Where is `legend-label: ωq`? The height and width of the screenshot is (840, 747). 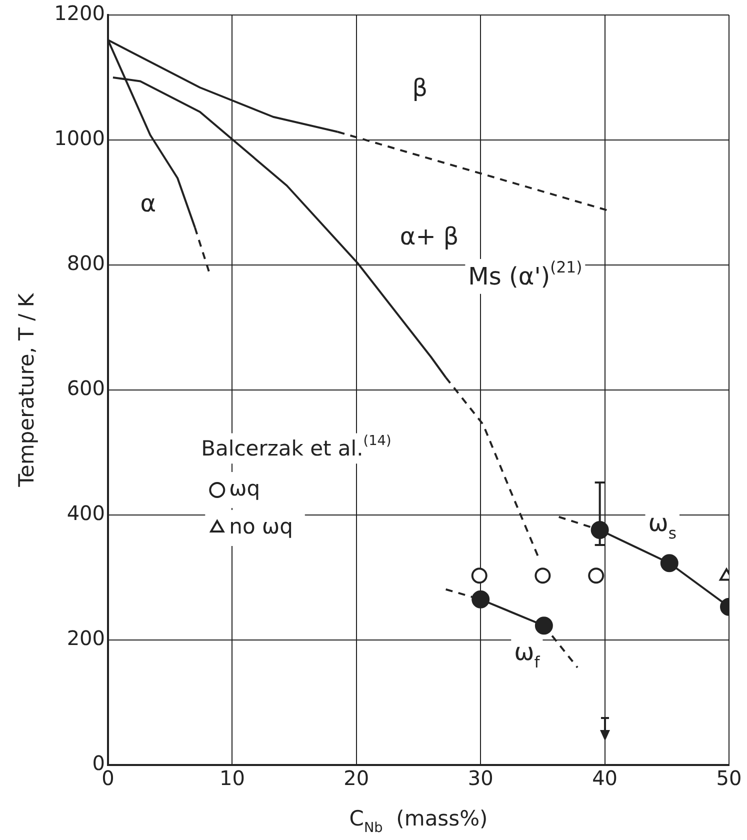
legend-label: ωq is located at coordinates (244, 488).